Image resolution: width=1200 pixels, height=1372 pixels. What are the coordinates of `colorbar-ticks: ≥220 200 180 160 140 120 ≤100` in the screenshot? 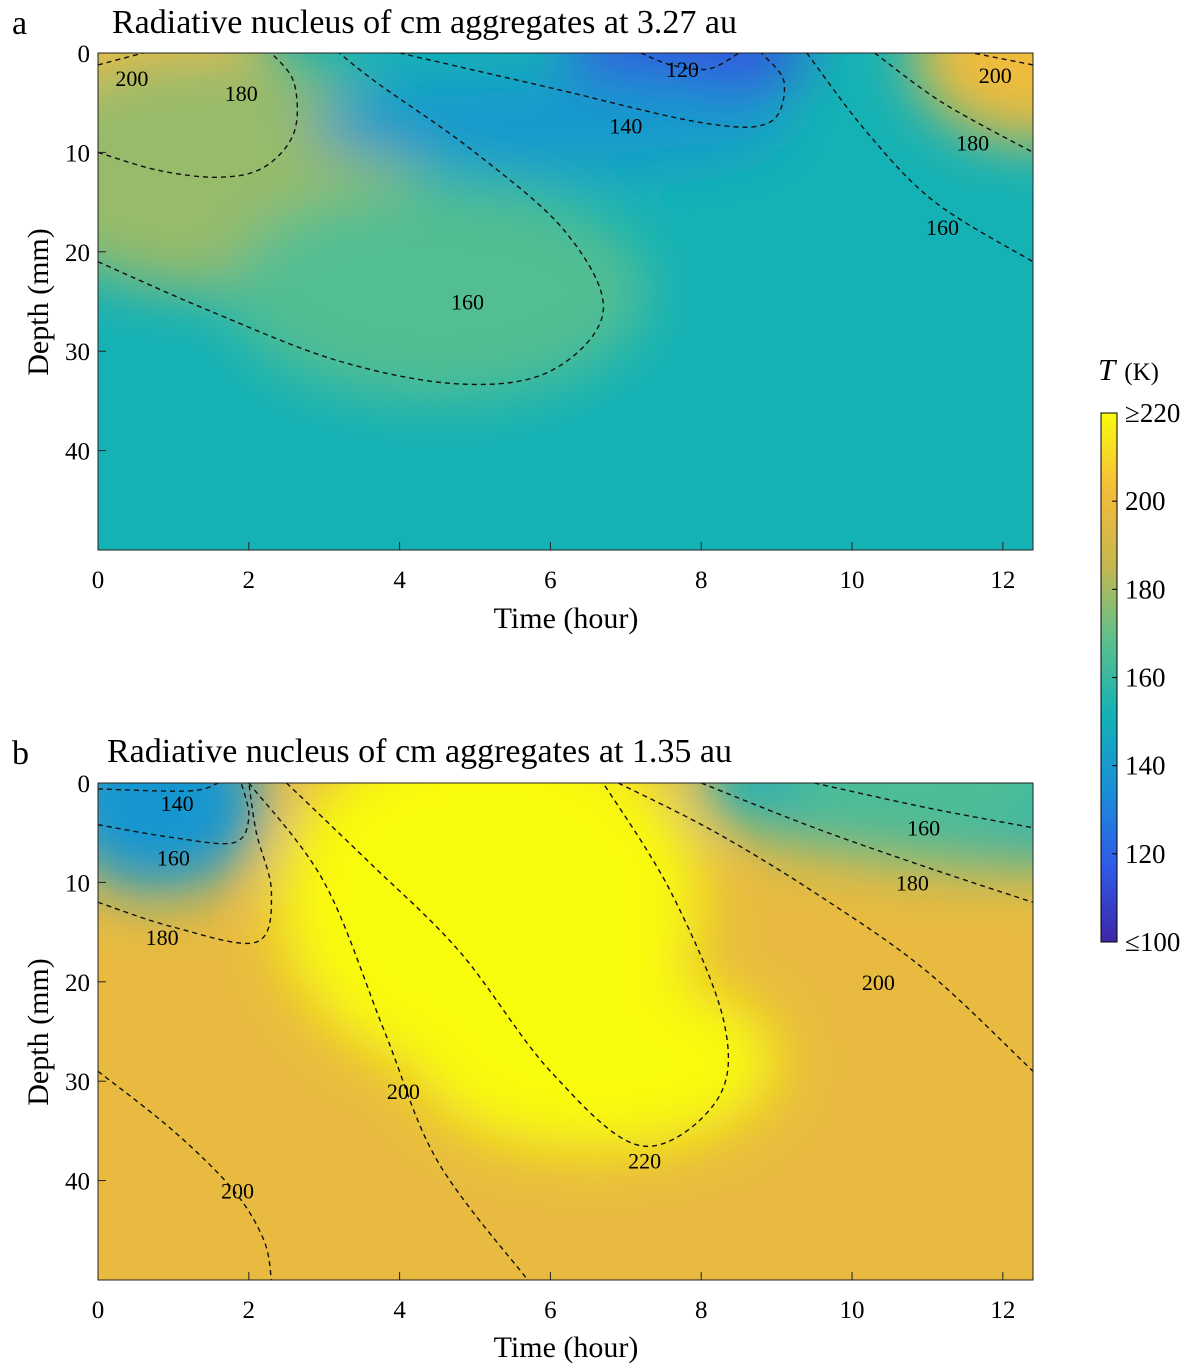 It's located at (1146, 677).